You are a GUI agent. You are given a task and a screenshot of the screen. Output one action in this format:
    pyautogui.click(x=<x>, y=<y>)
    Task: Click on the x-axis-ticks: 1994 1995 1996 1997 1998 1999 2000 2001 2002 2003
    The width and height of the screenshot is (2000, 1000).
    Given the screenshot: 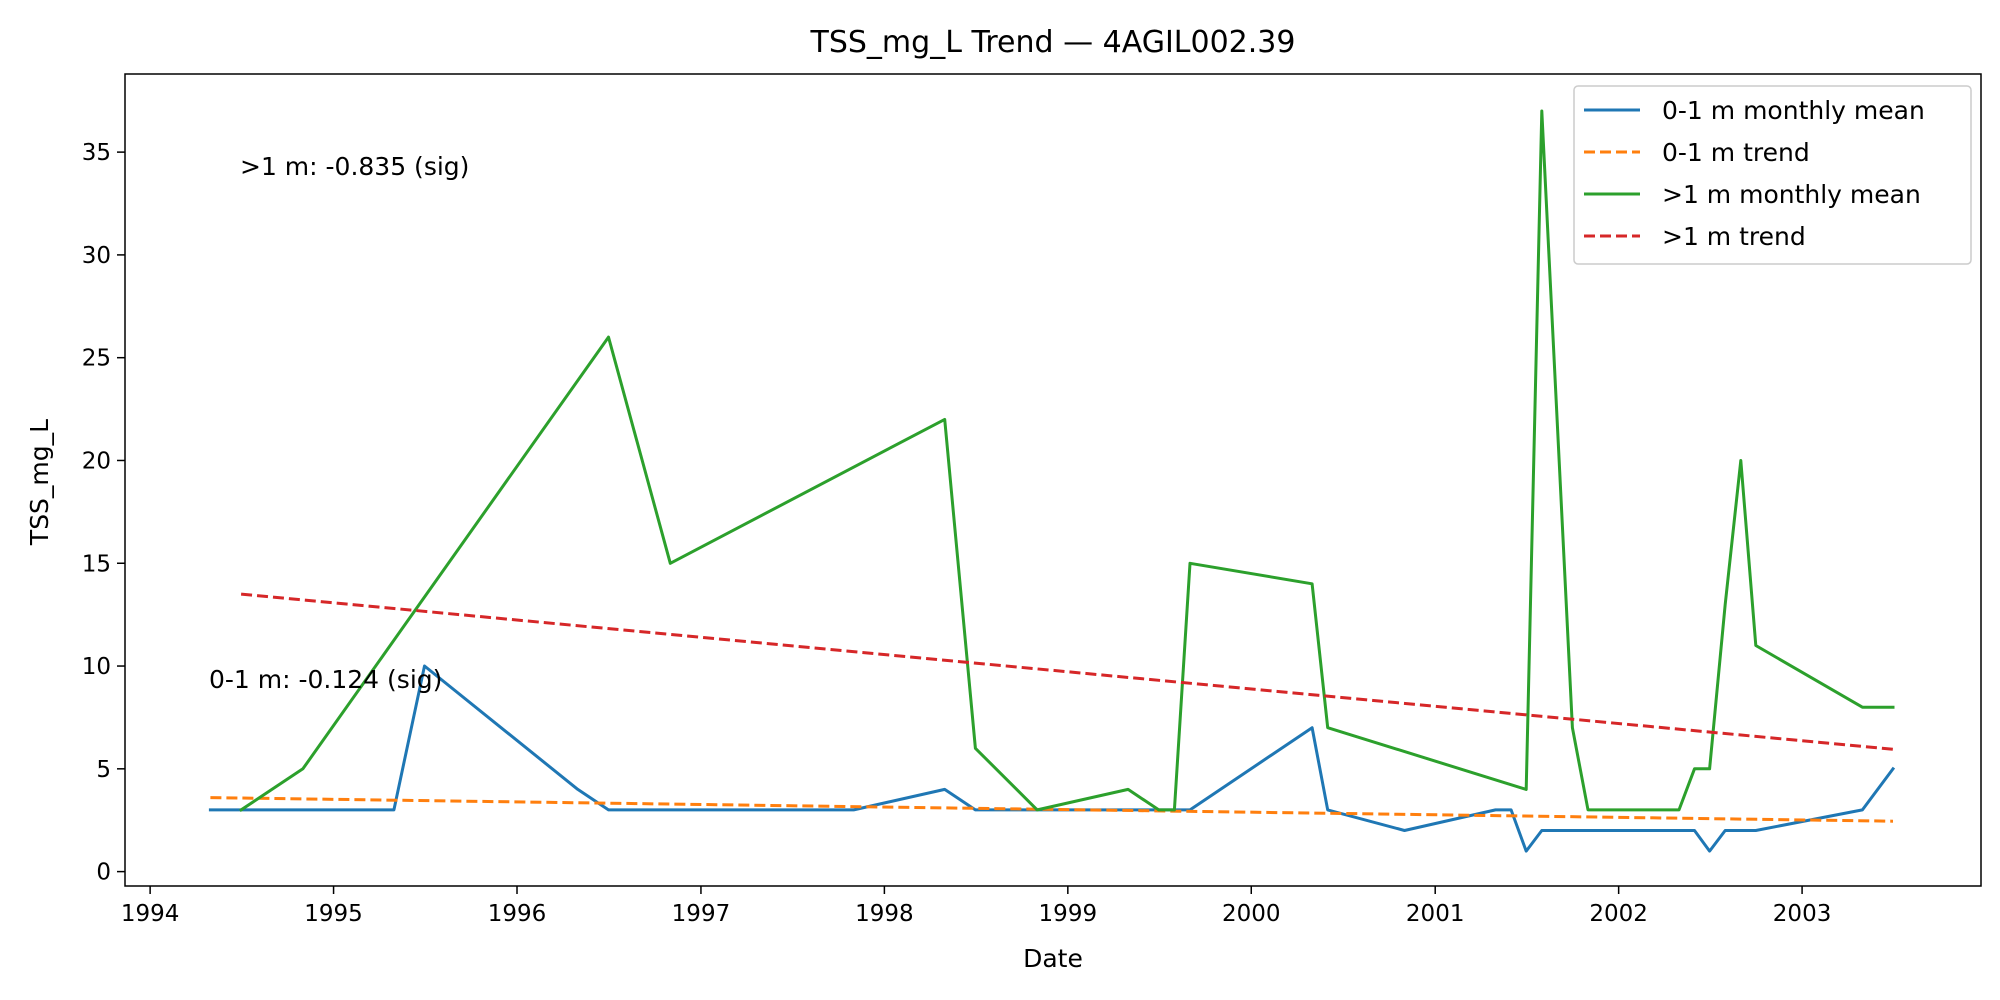 What is the action you would take?
    pyautogui.click(x=976, y=906)
    